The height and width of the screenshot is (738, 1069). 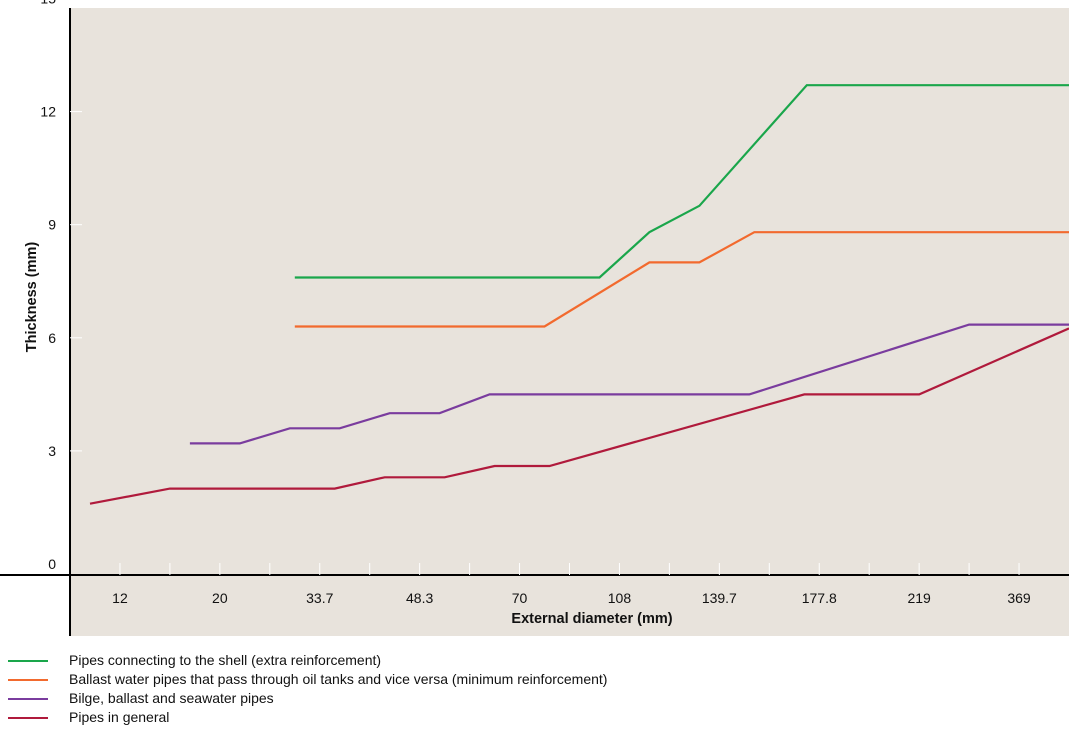 What do you see at coordinates (120, 598) in the screenshot?
I see `x-tick-label: 12` at bounding box center [120, 598].